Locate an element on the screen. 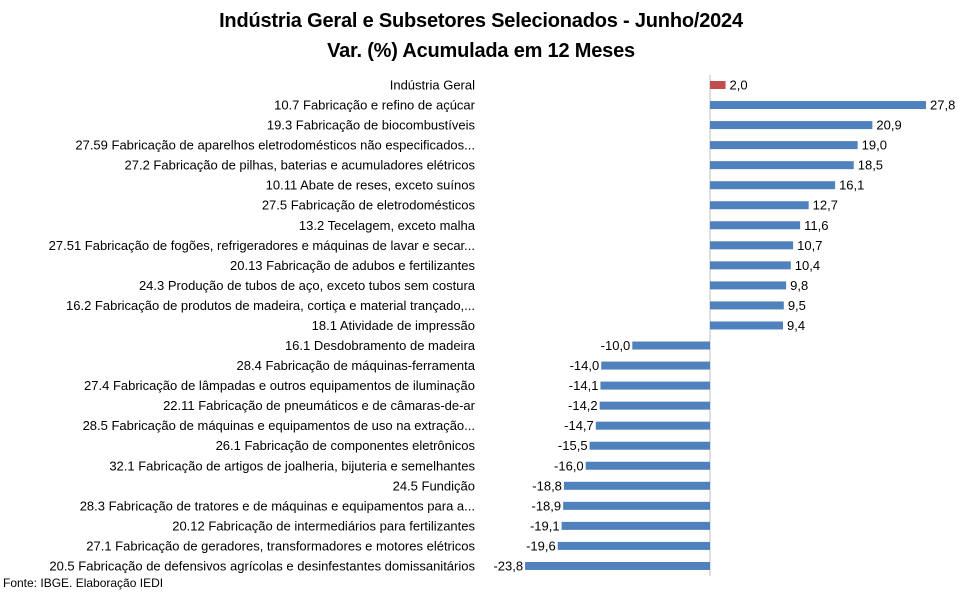 This screenshot has height=596, width=962. category-label-5: 10.11 Abate de reses, exceto suínos is located at coordinates (371, 185).